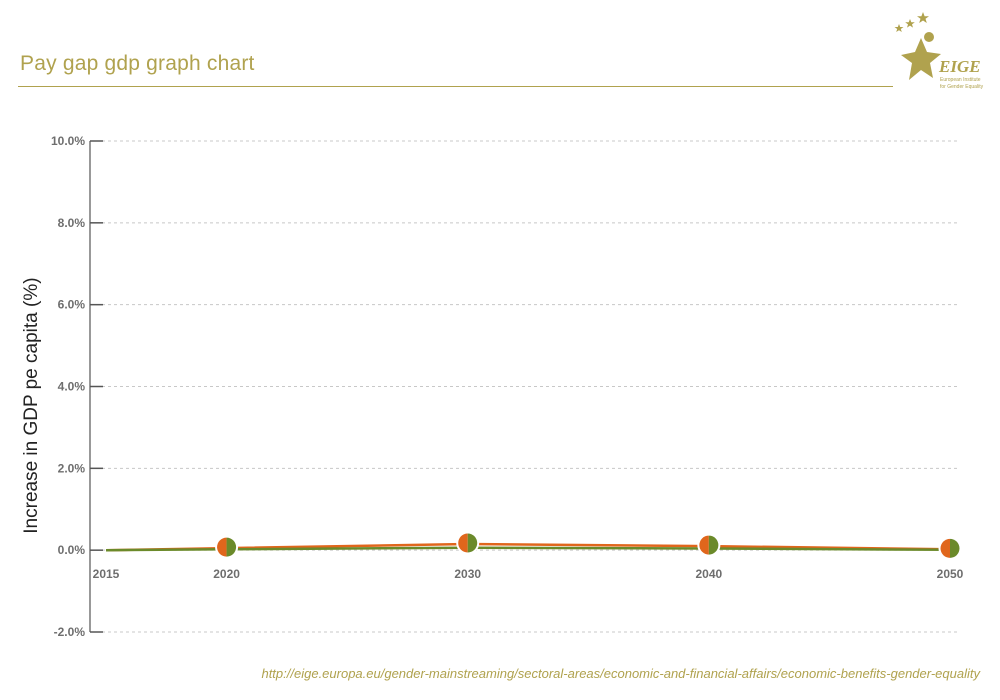 This screenshot has width=1000, height=700. What do you see at coordinates (455, 86) in the screenshot?
I see `title-divider` at bounding box center [455, 86].